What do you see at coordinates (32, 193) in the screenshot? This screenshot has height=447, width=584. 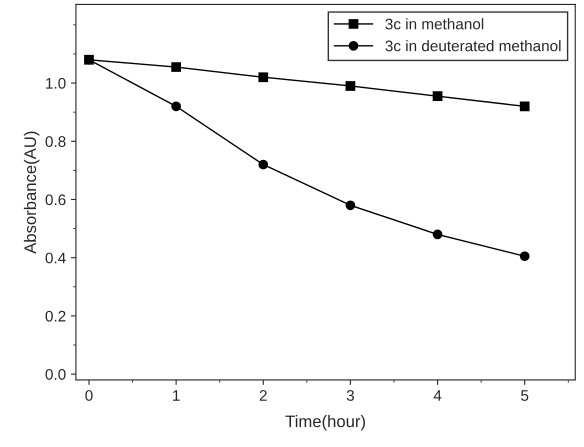 I see `y-axis-title: Absorbance(AU)` at bounding box center [32, 193].